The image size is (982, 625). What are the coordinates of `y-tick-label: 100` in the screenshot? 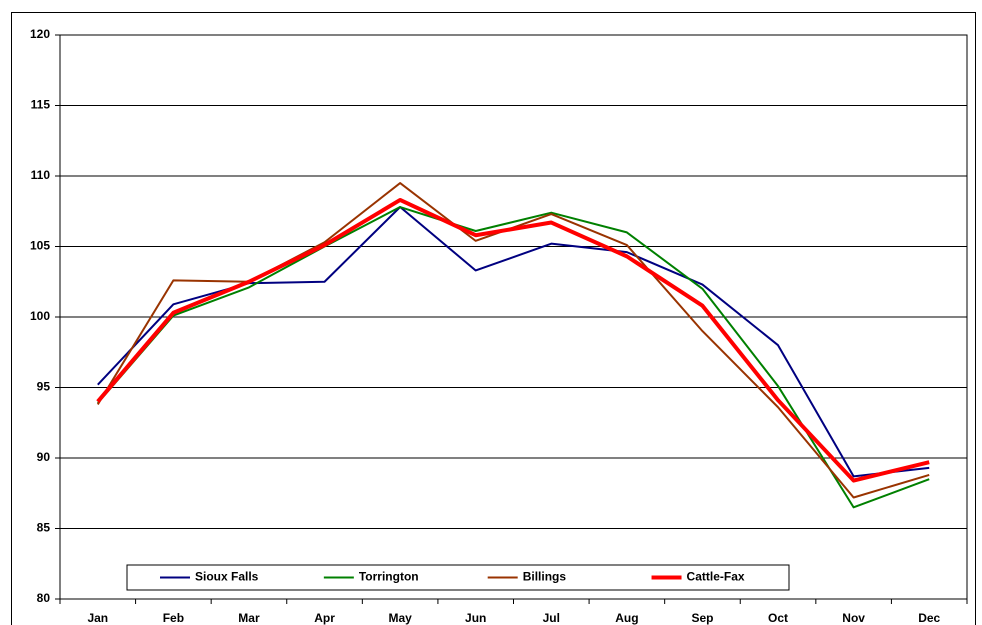 It's located at (40, 316).